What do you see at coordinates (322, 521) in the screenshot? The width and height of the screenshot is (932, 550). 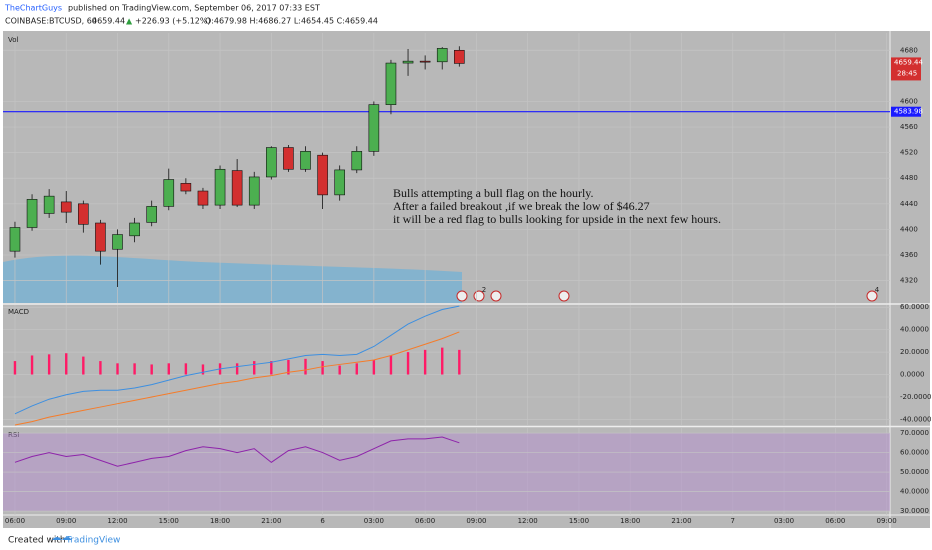 I see `x-tick-label: 6` at bounding box center [322, 521].